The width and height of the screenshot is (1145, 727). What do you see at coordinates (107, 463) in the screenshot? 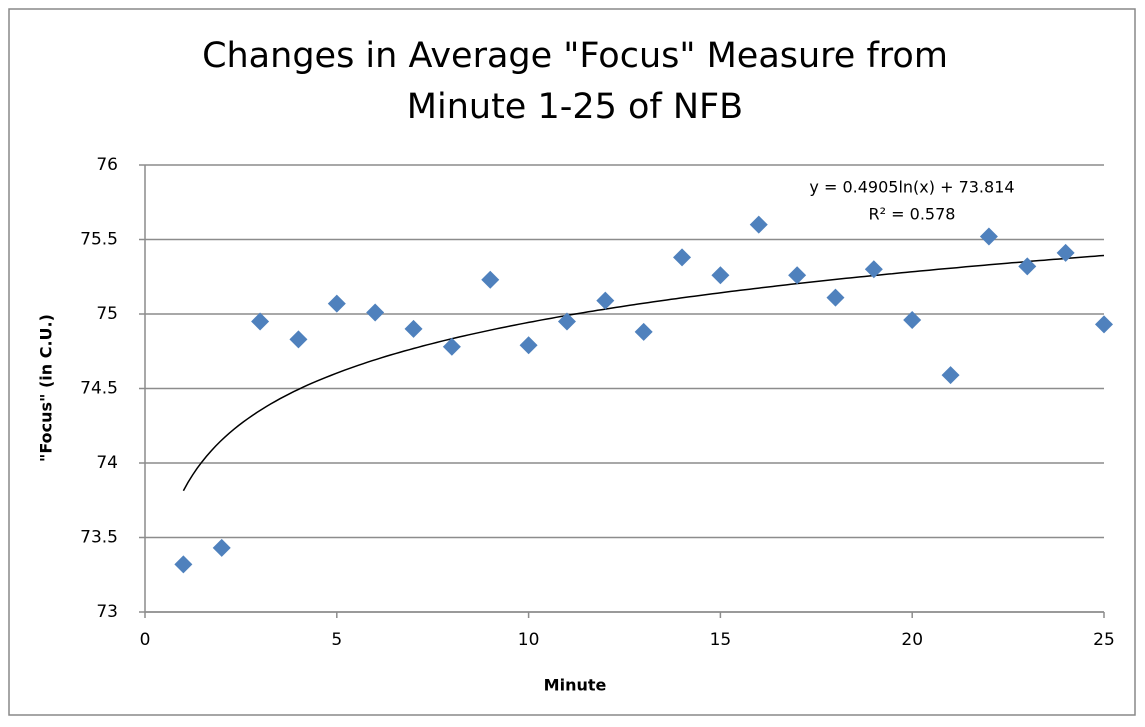
I see `y-tick-label: 74` at bounding box center [107, 463].